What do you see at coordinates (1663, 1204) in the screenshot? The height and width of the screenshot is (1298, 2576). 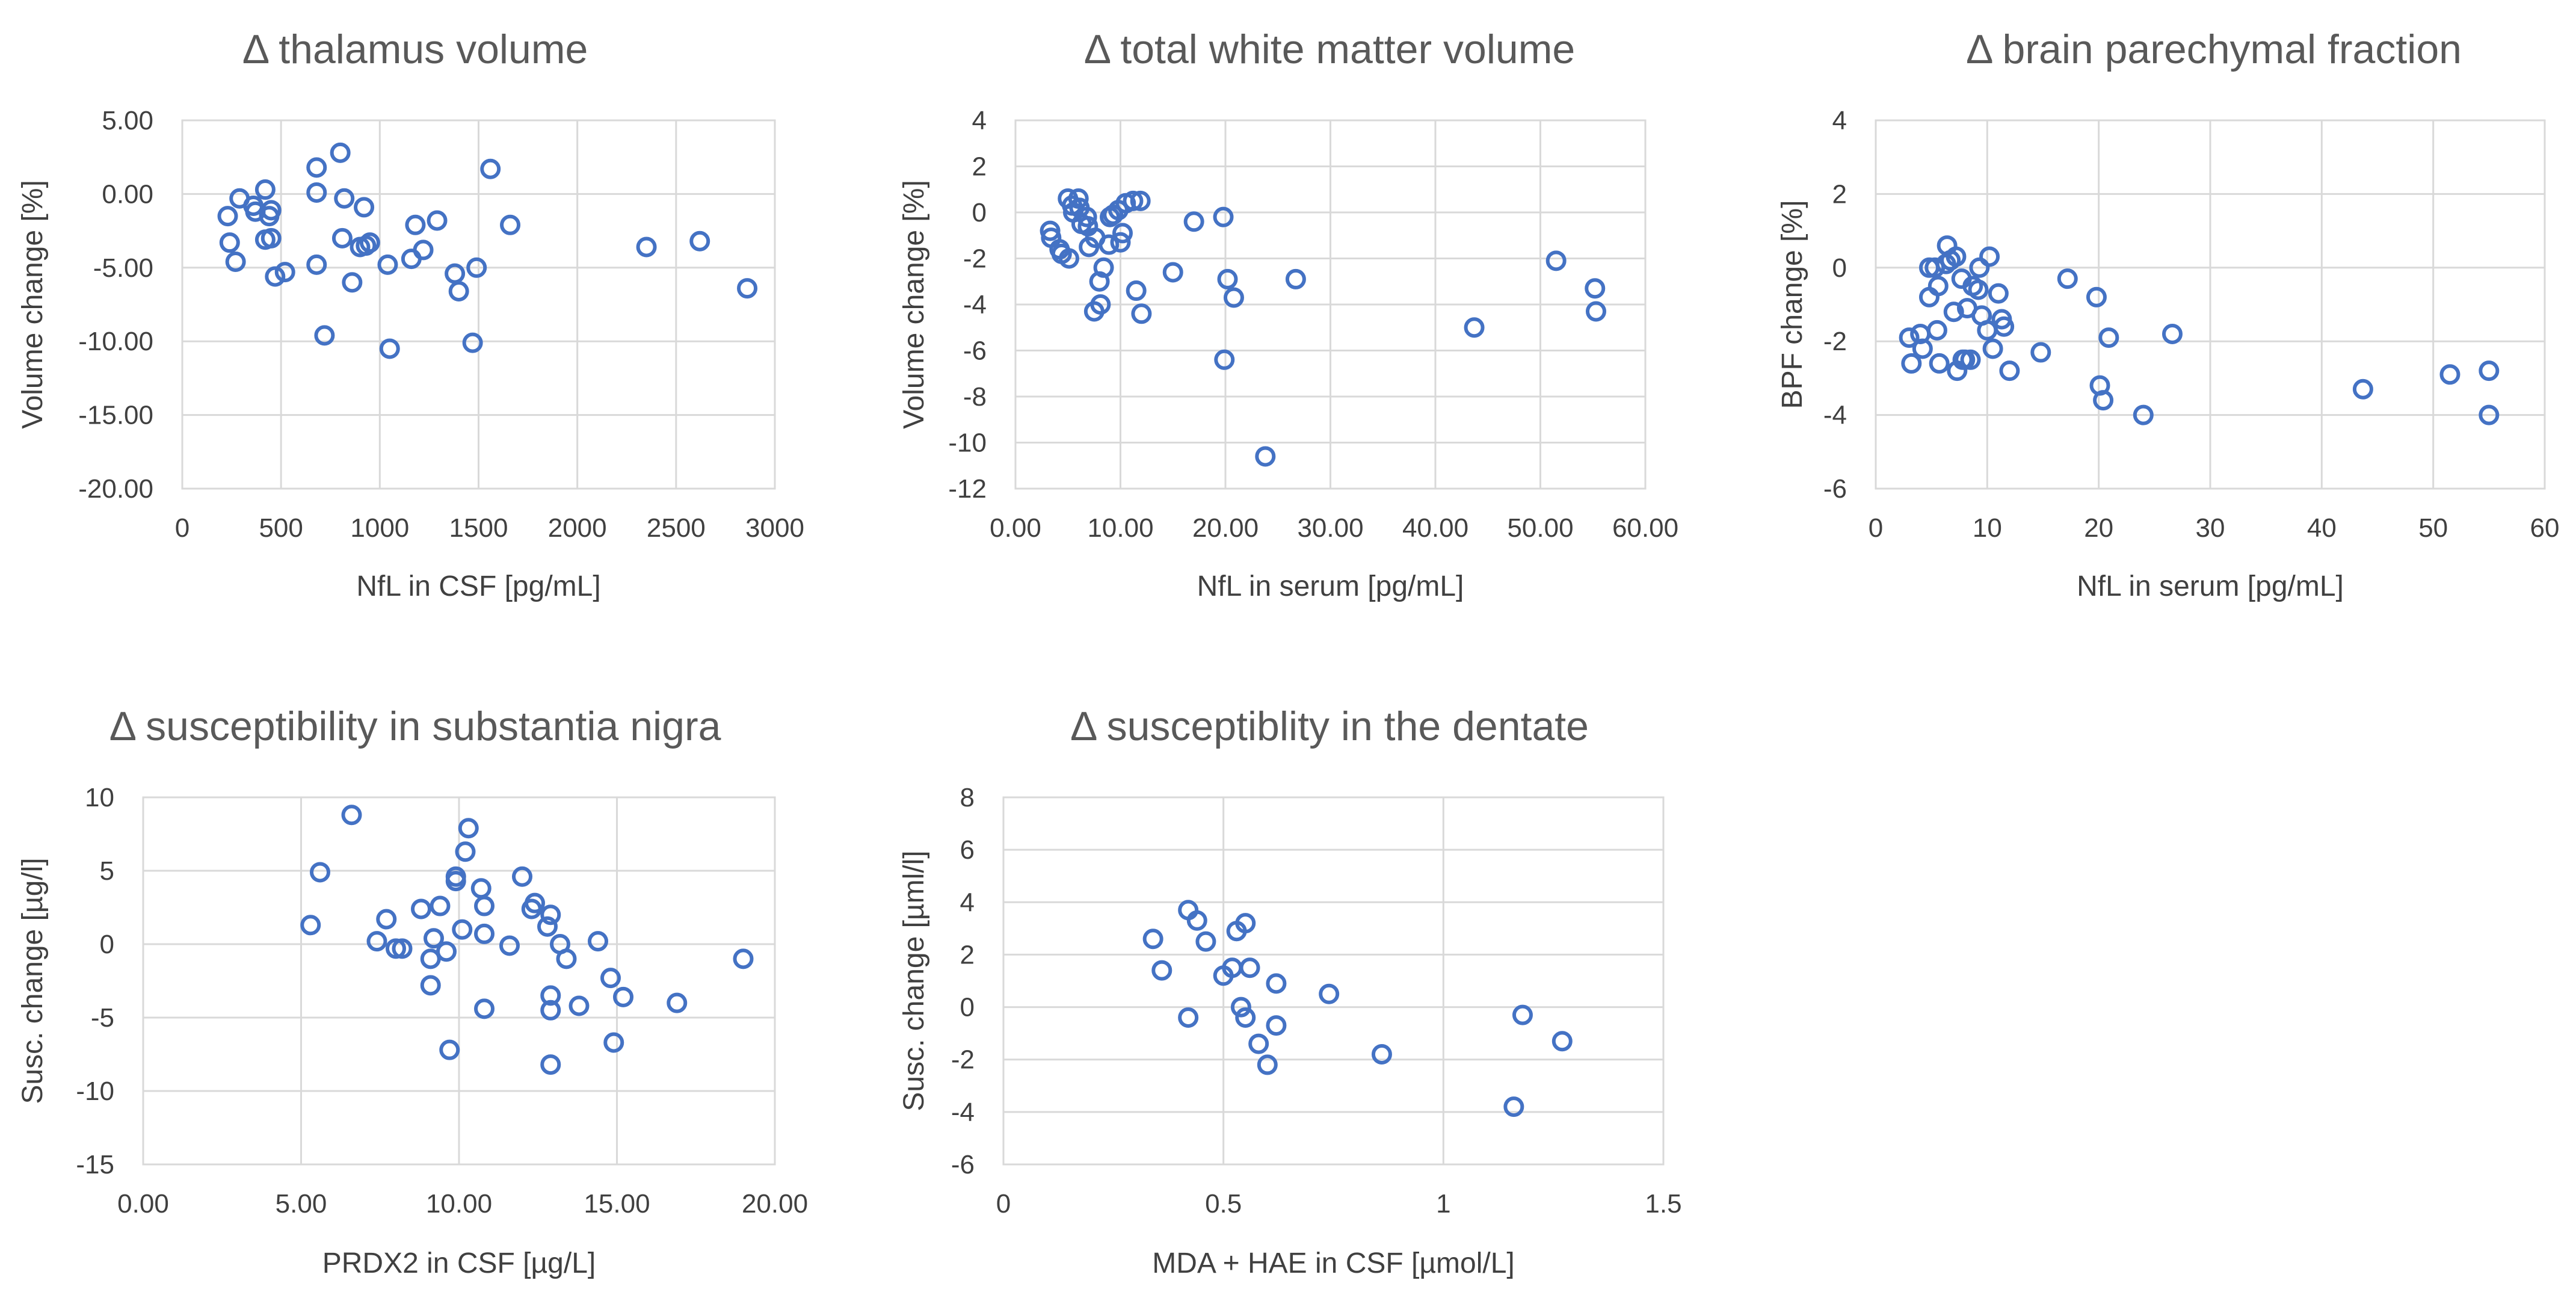 I see `x-tick-label: 1.5` at bounding box center [1663, 1204].